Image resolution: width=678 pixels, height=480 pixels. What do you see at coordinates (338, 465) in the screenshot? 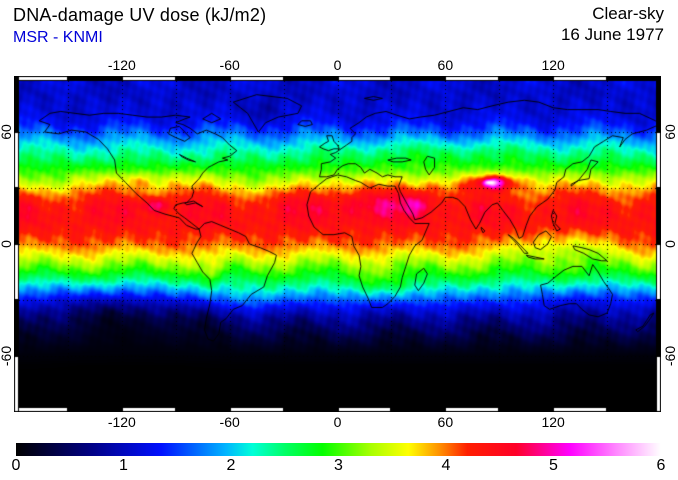
I see `colorbar-tick: 3` at bounding box center [338, 465].